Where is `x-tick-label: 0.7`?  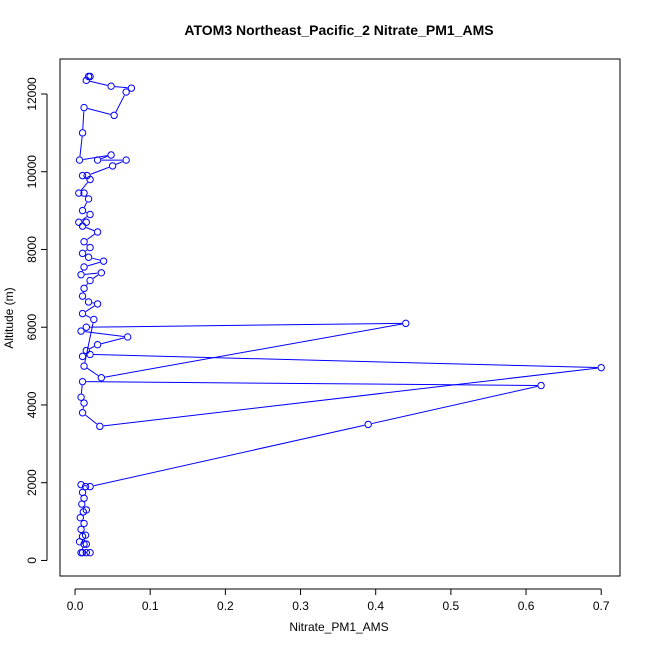
x-tick-label: 0.7 is located at coordinates (601, 606).